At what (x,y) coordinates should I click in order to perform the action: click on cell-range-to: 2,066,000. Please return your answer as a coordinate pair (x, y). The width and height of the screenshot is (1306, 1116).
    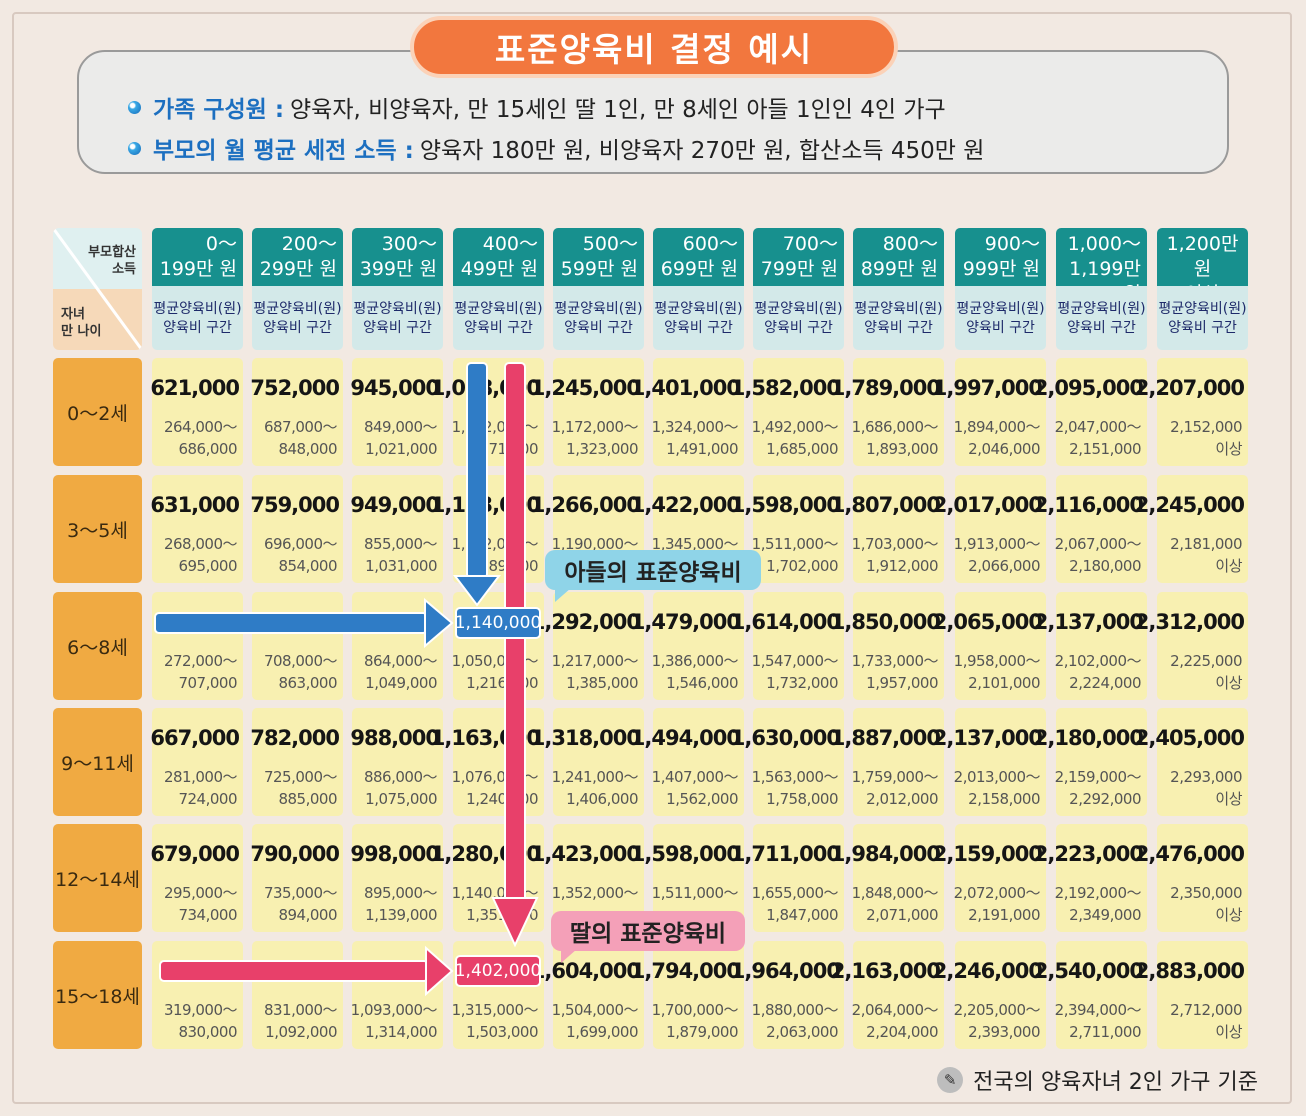
    Looking at the image, I should click on (1004, 566).